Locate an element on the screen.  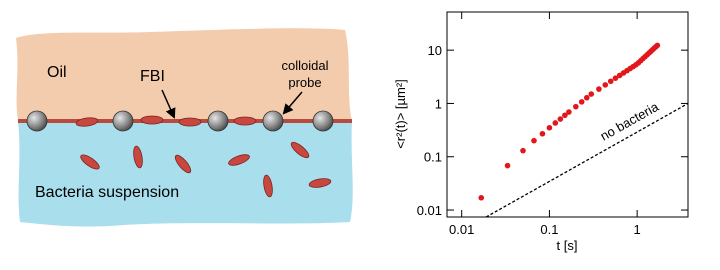
x-tick-label: 0.1 is located at coordinates (549, 229).